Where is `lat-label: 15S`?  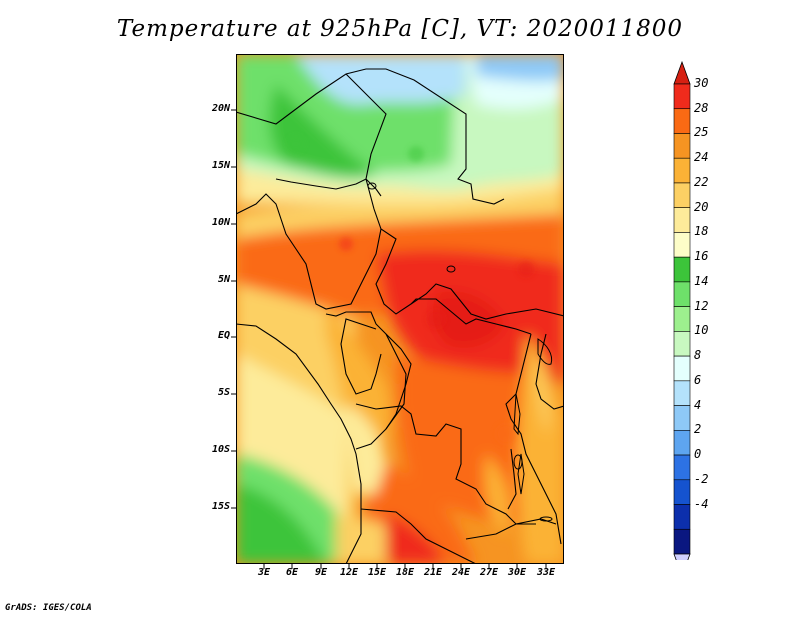
lat-label: 15S is located at coordinates (220, 506).